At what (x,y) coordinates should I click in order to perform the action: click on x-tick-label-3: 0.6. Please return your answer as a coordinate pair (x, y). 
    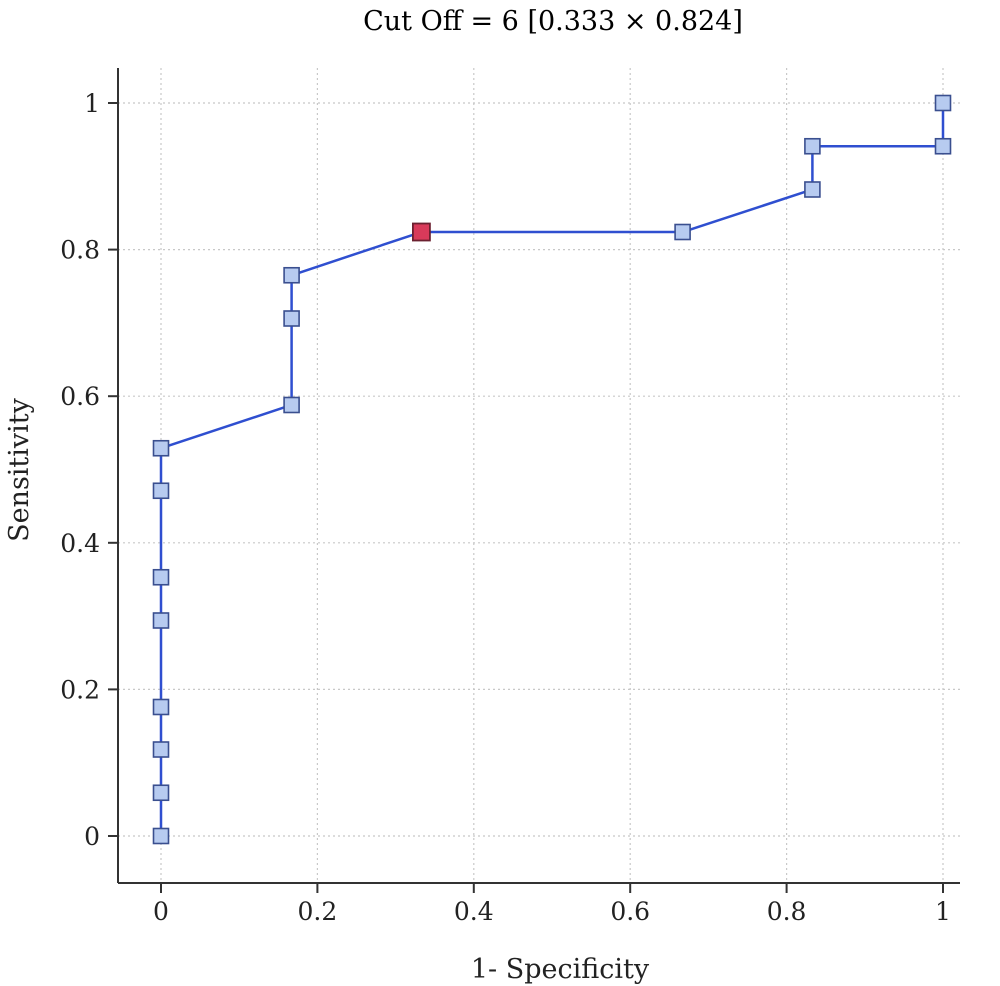
    Looking at the image, I should click on (630, 911).